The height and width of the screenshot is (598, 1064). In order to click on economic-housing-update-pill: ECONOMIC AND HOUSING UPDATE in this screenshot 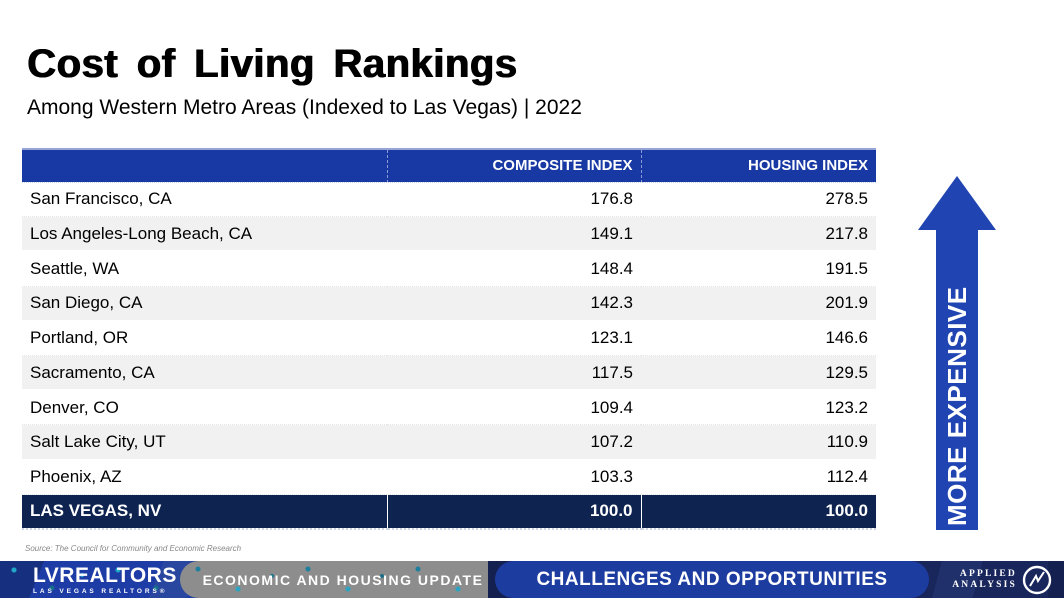, I will do `click(343, 579)`.